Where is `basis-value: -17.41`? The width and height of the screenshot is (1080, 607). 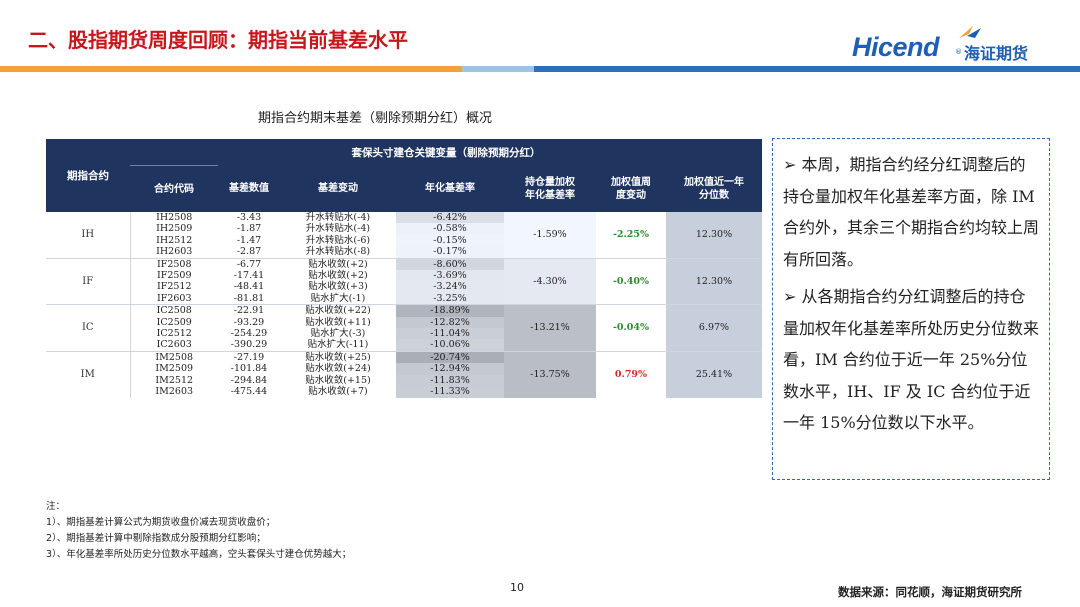 basis-value: -17.41 is located at coordinates (249, 276).